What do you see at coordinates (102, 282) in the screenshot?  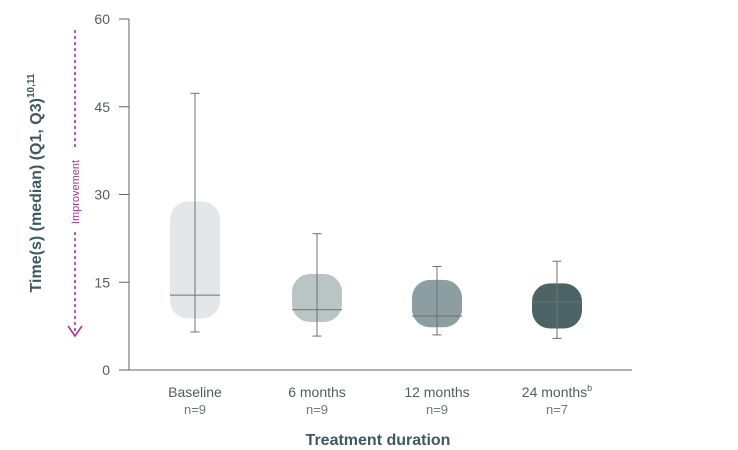 I see `y-tick-label: 15` at bounding box center [102, 282].